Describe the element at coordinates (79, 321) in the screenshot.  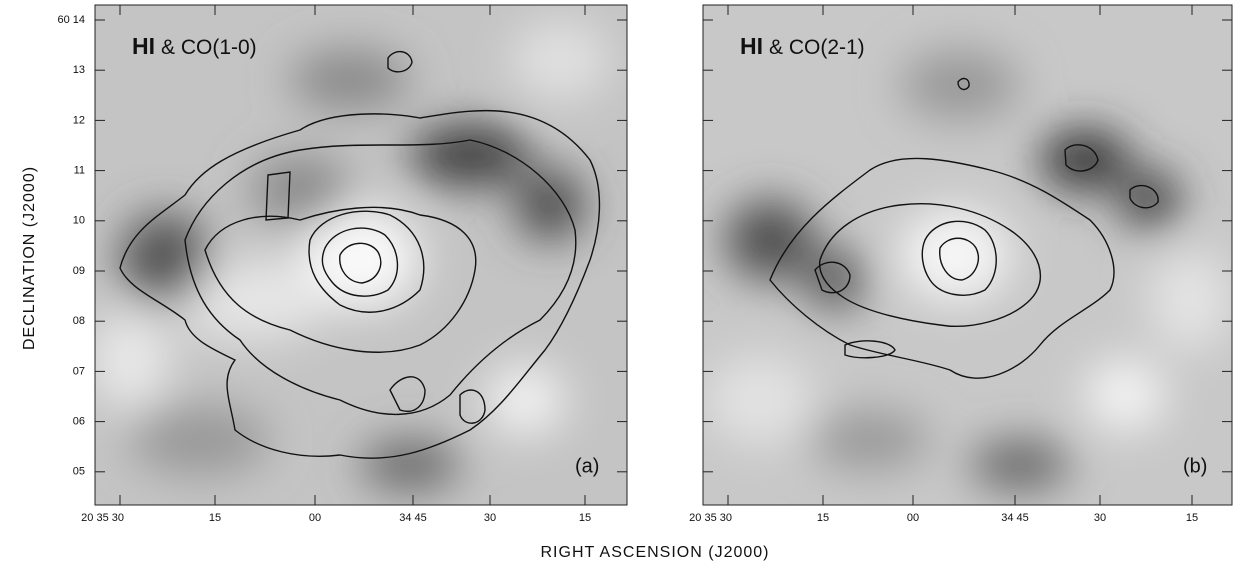
I see `y-tick-label: 08` at that location.